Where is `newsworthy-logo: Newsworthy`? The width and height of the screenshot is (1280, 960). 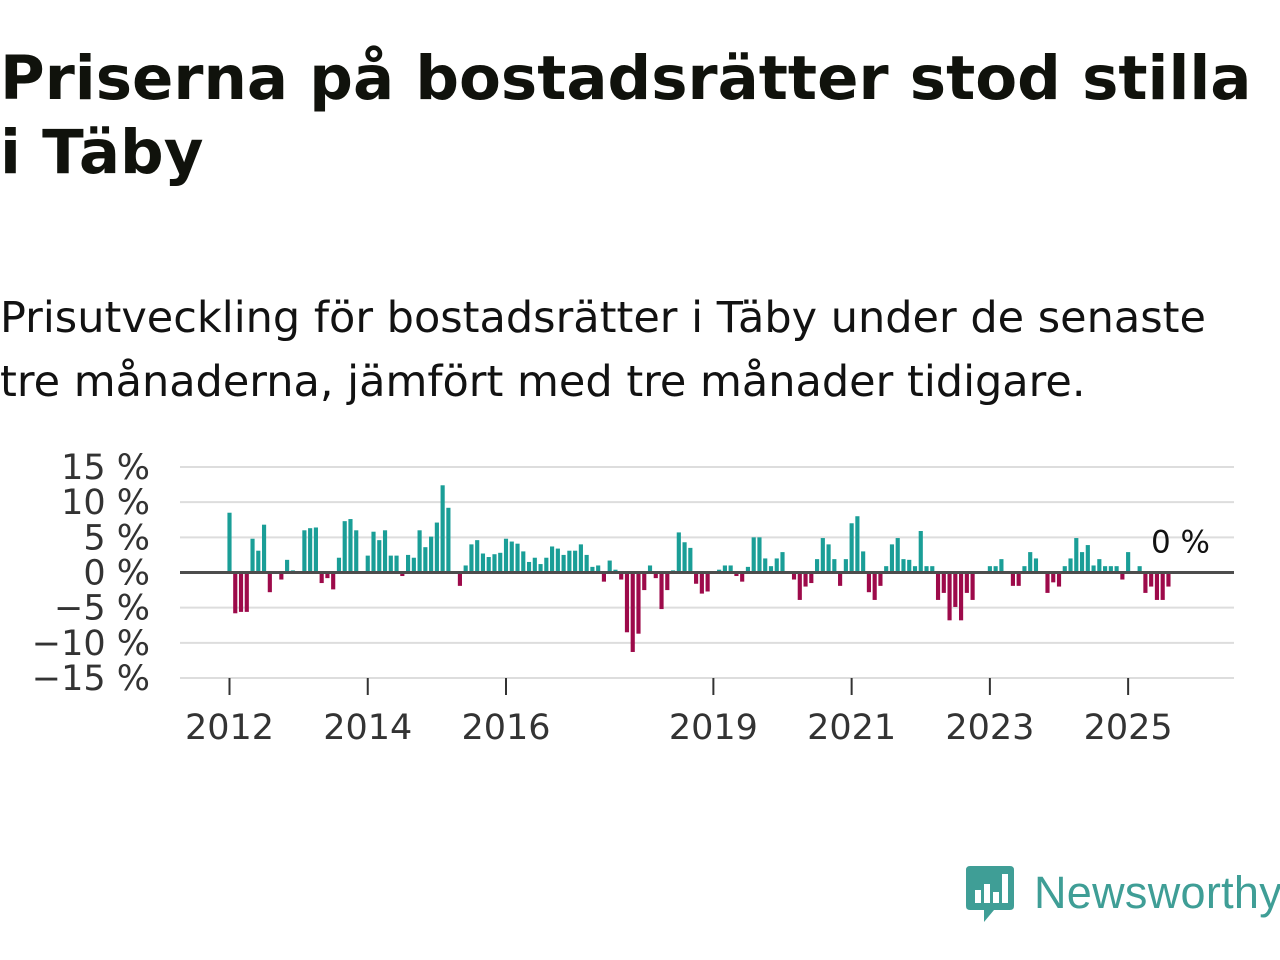 newsworthy-logo: Newsworthy is located at coordinates (1122, 893).